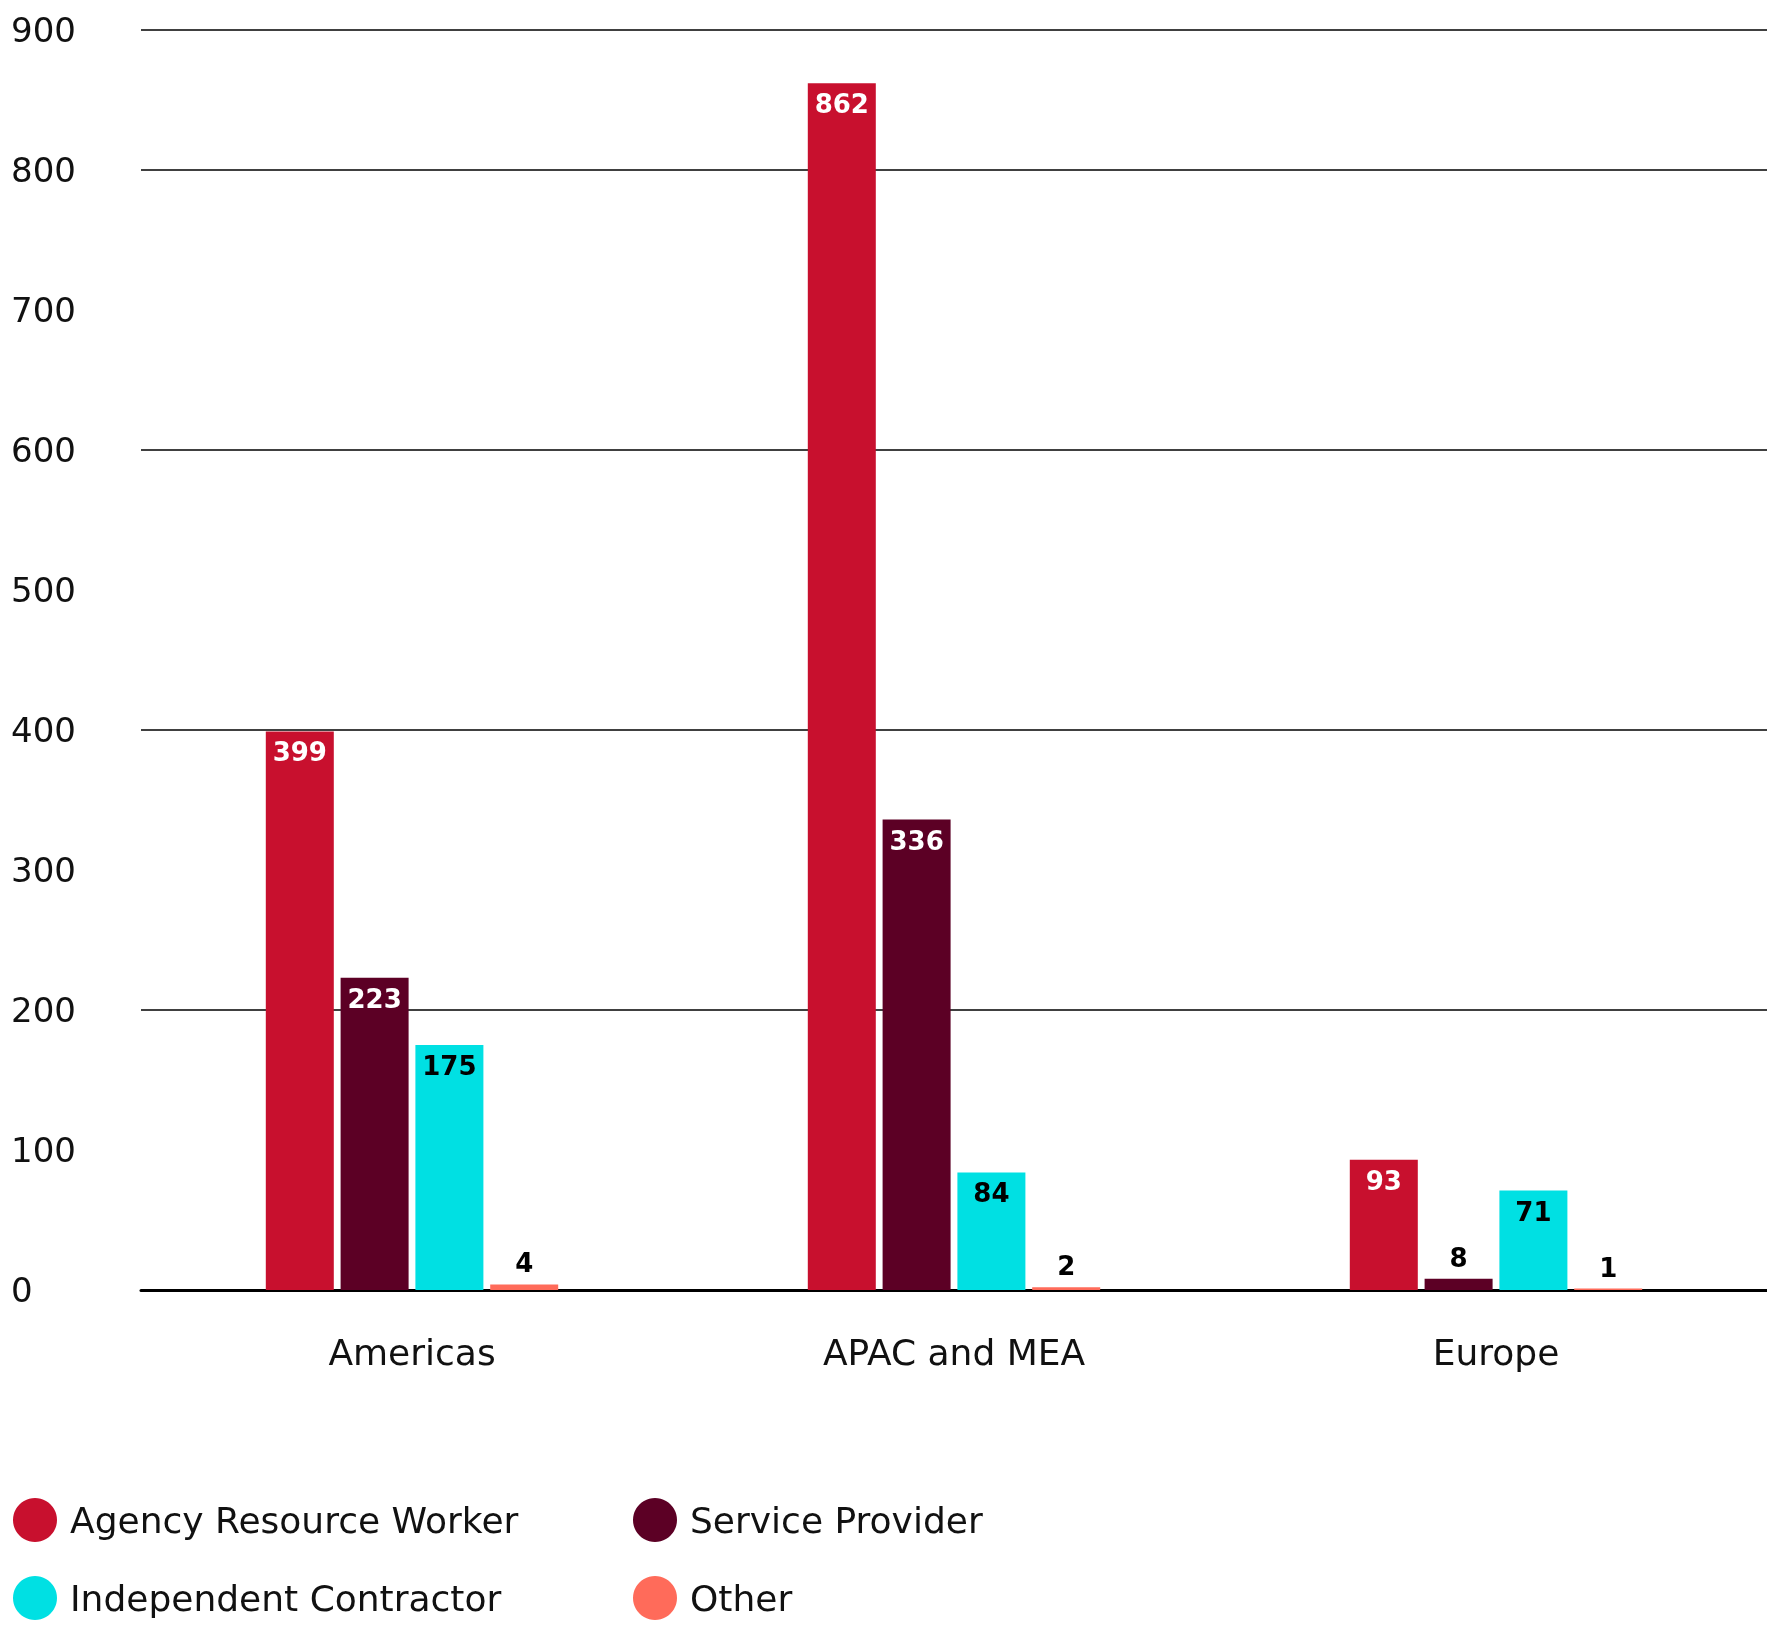 This screenshot has width=1775, height=1633. What do you see at coordinates (954, 1352) in the screenshot?
I see `x-tick-label: APAC and MEA` at bounding box center [954, 1352].